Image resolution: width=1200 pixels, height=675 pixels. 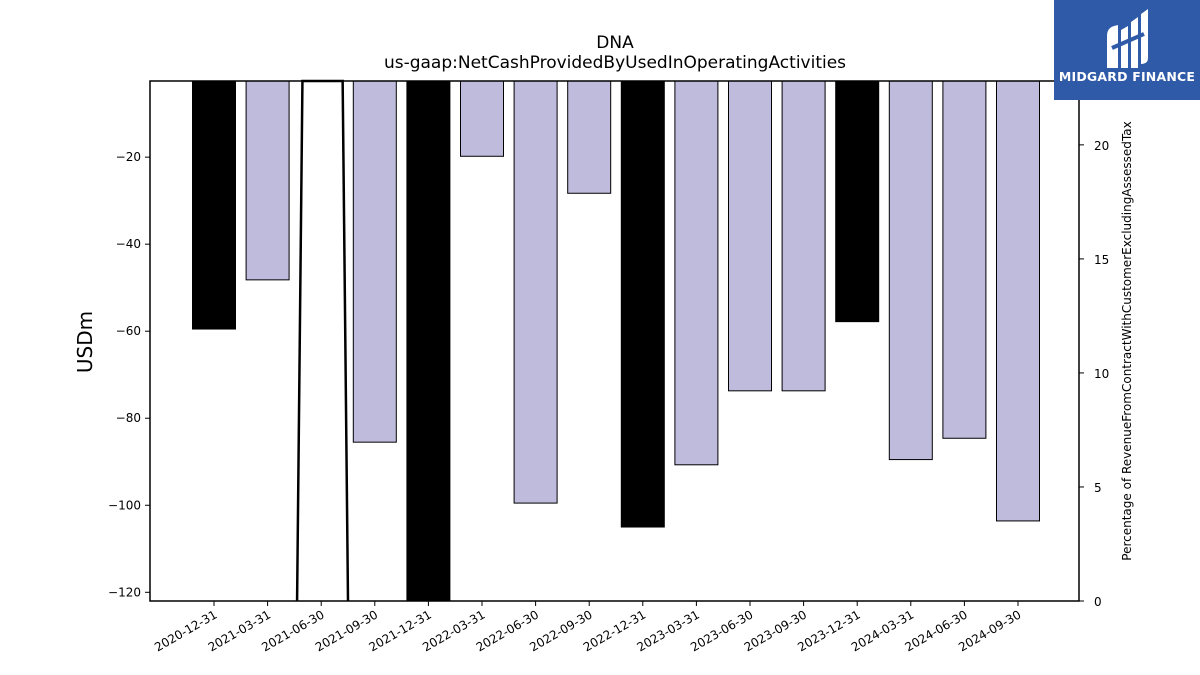 What do you see at coordinates (124, 505) in the screenshot?
I see `y-tick-label: −100` at bounding box center [124, 505].